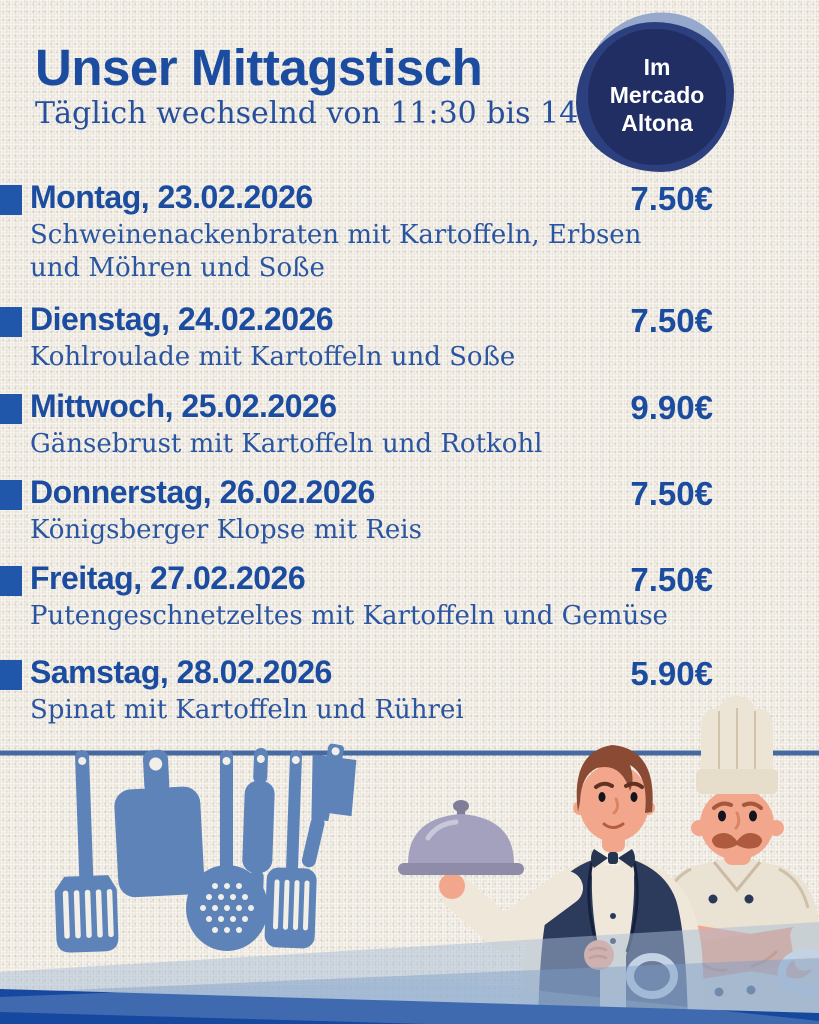 The width and height of the screenshot is (819, 1024). I want to click on waiter-hair, so click(614, 779).